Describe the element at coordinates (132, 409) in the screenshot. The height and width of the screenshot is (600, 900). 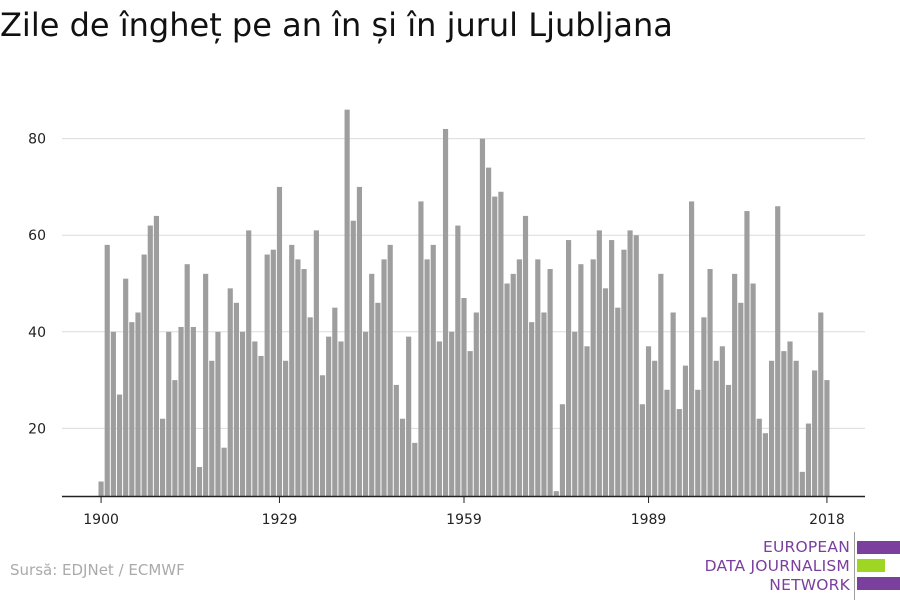
I see `bar-1905` at that location.